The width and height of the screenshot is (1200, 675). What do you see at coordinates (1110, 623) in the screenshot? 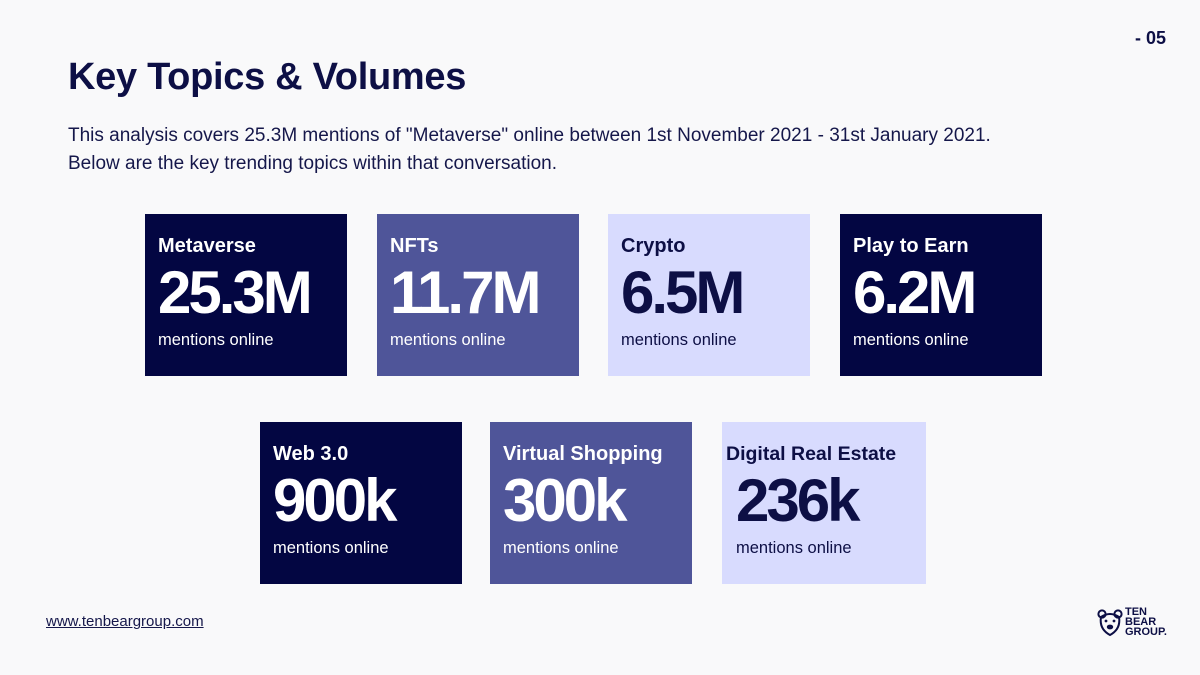
I see `bear-head-icon` at bounding box center [1110, 623].